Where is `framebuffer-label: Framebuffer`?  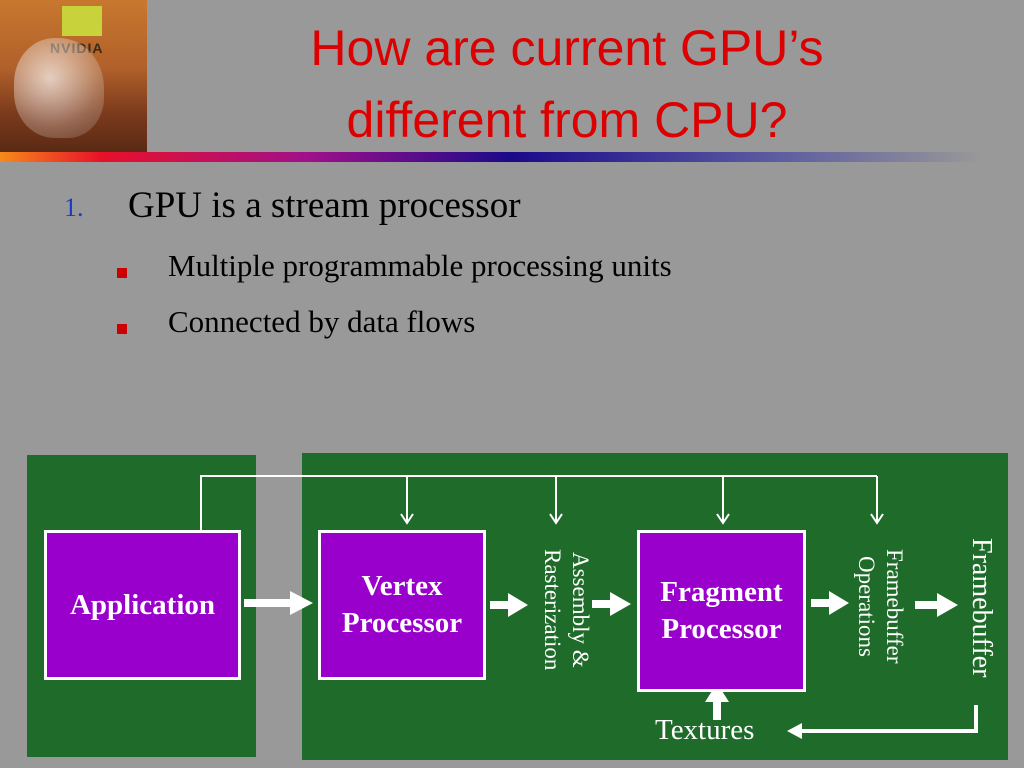
framebuffer-label: Framebuffer is located at coordinates (981, 607).